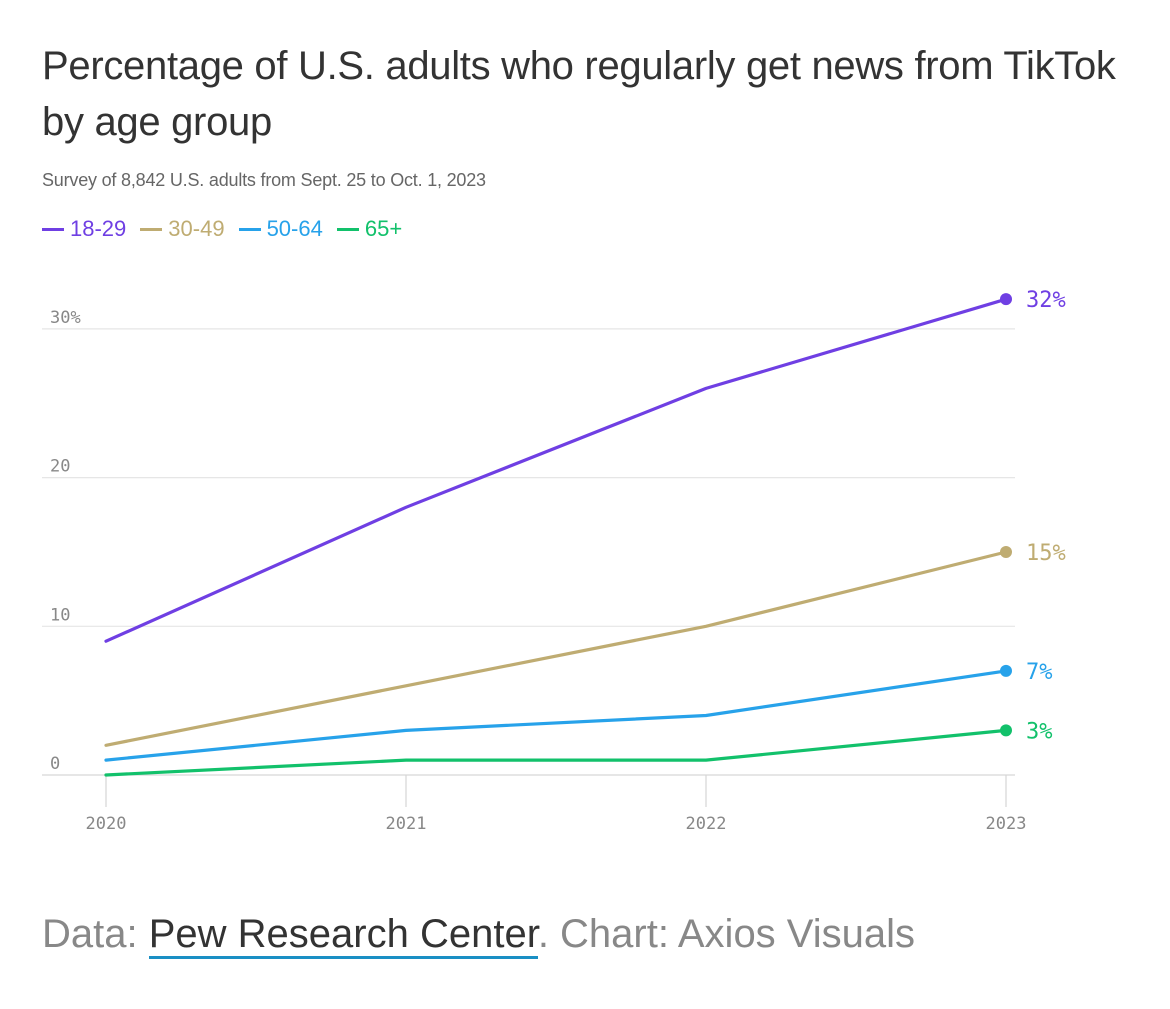  I want to click on legend-item-50-64: 50-64, so click(280, 229).